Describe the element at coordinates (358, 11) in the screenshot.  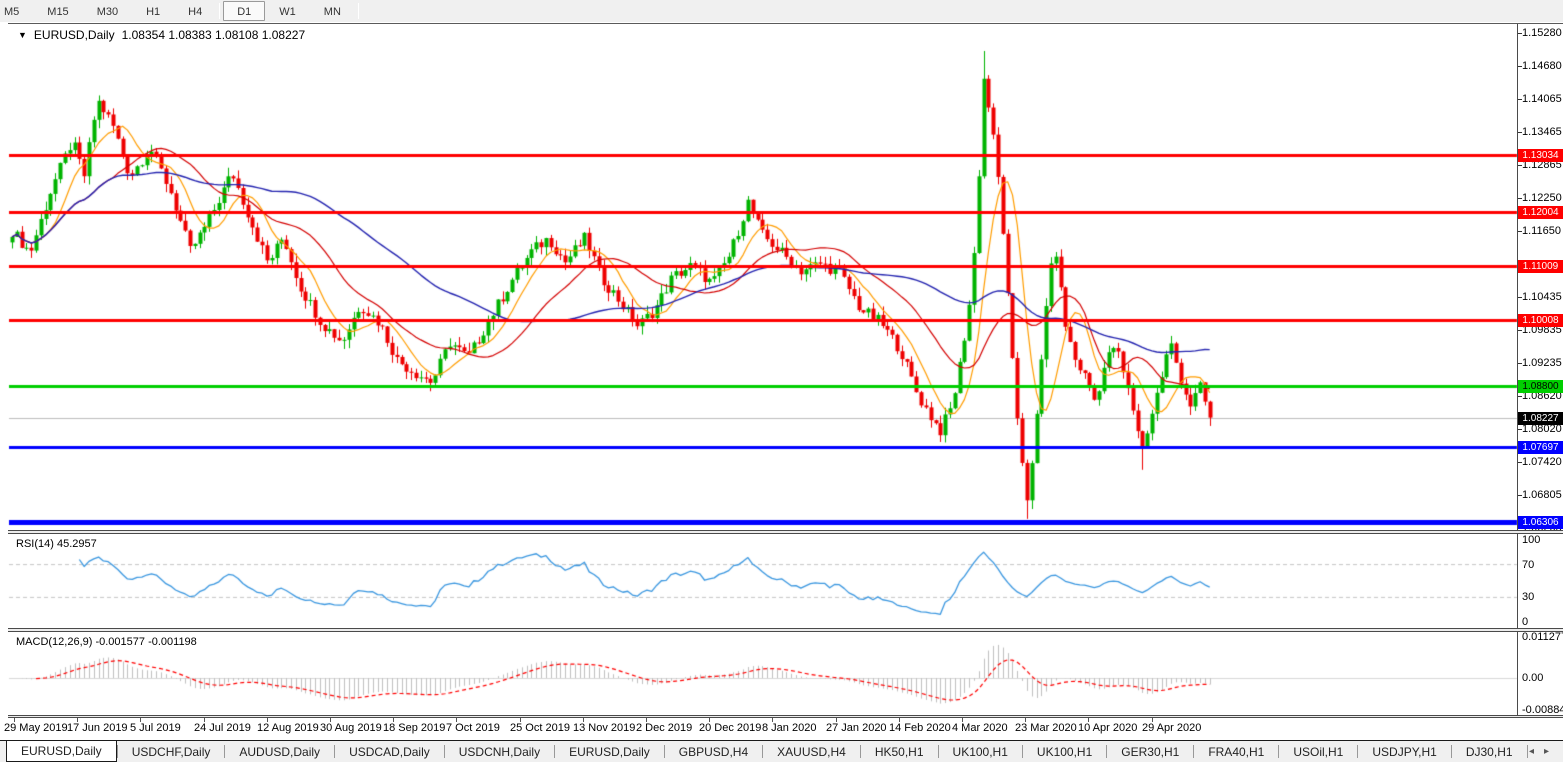
I see `toolbar-separator` at that location.